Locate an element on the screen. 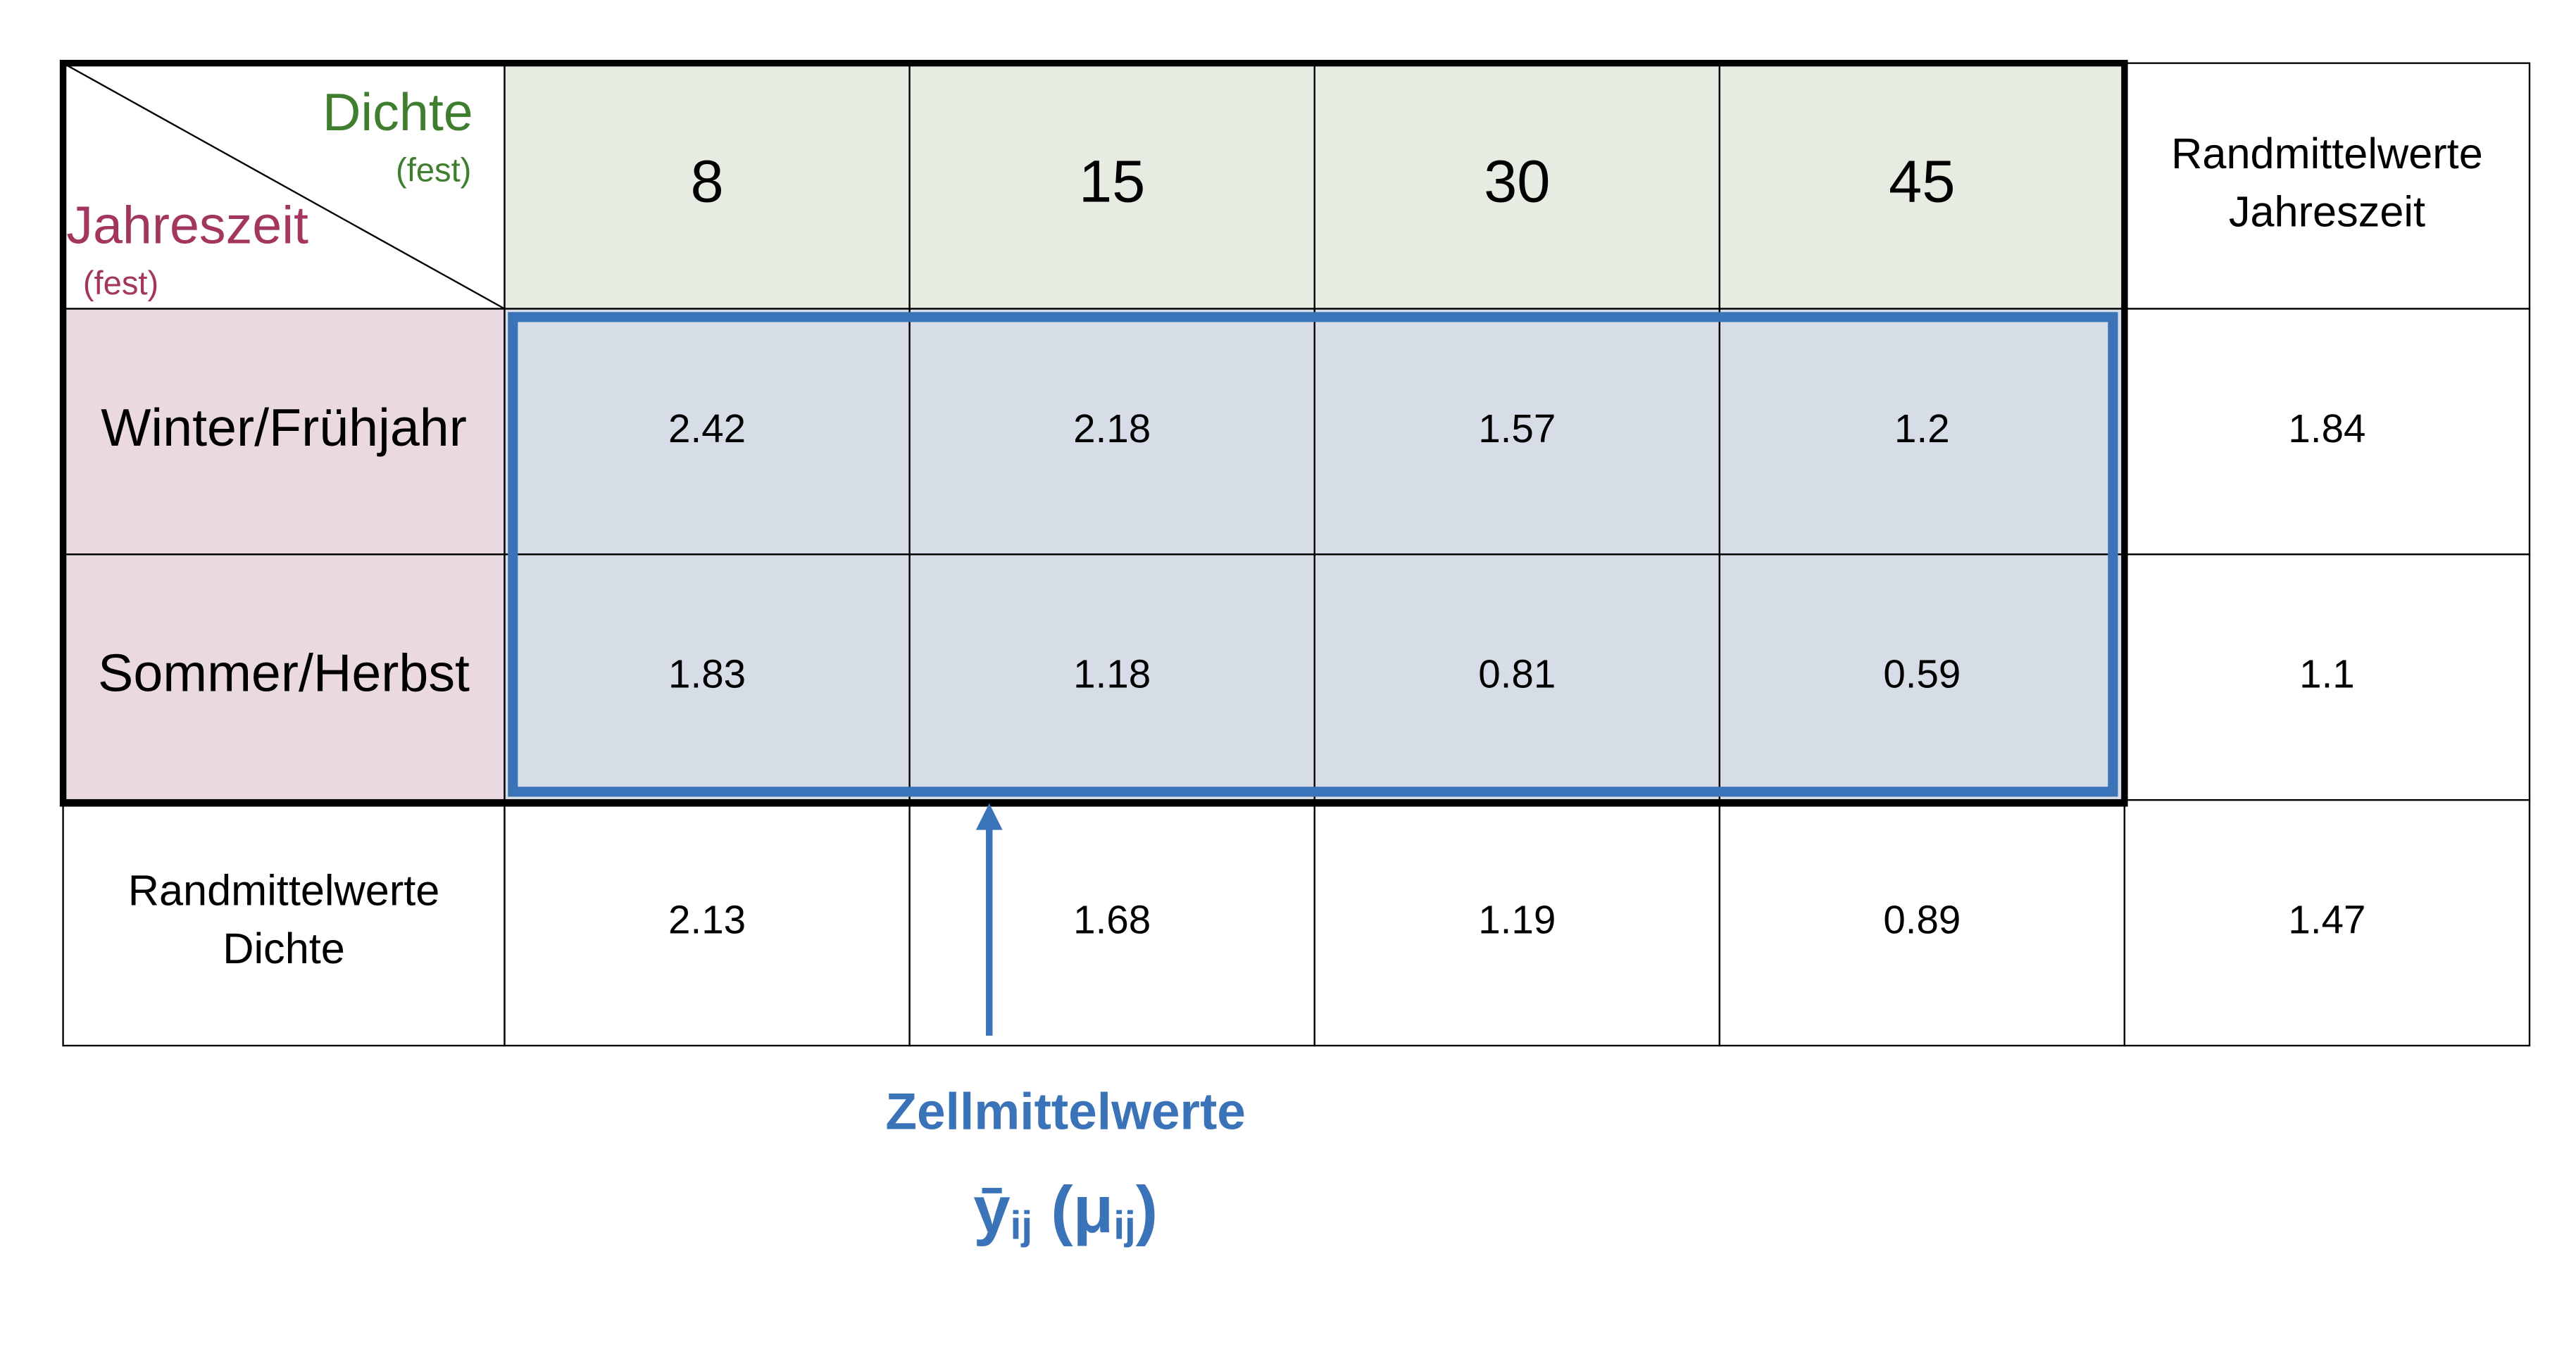 Image resolution: width=2576 pixels, height=1366 pixels. annotation-formula: ȳij (μij) is located at coordinates (1065, 1210).